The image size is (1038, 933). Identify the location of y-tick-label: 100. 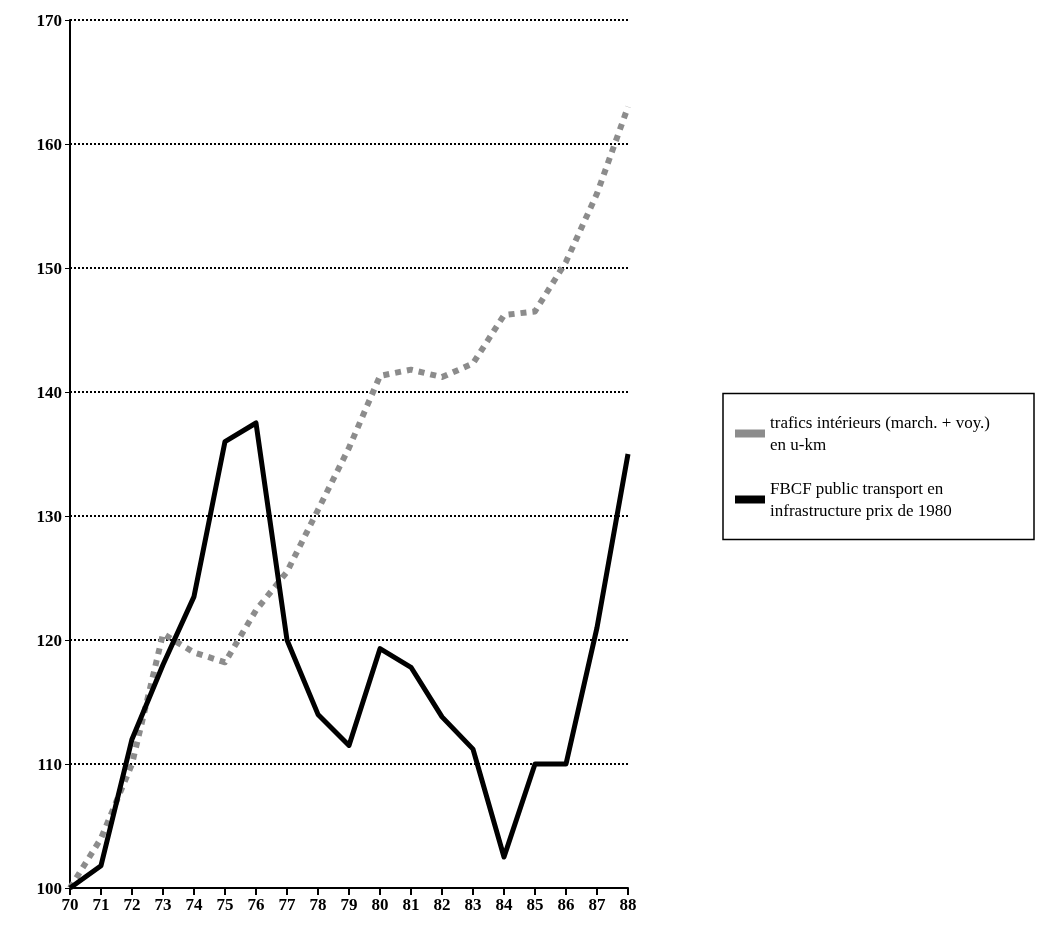
(49, 888).